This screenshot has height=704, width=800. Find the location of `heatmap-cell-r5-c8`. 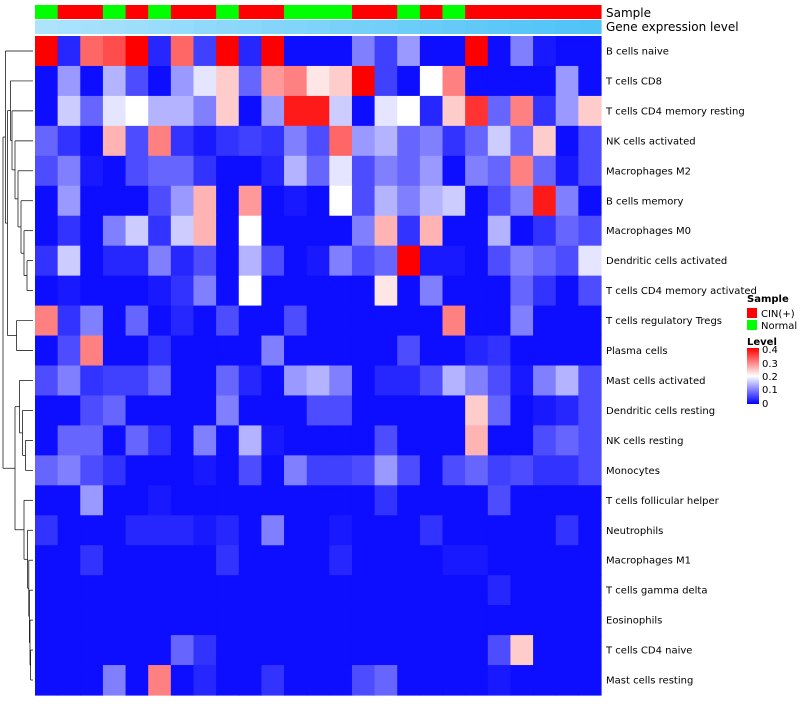

heatmap-cell-r5-c8 is located at coordinates (228, 201).